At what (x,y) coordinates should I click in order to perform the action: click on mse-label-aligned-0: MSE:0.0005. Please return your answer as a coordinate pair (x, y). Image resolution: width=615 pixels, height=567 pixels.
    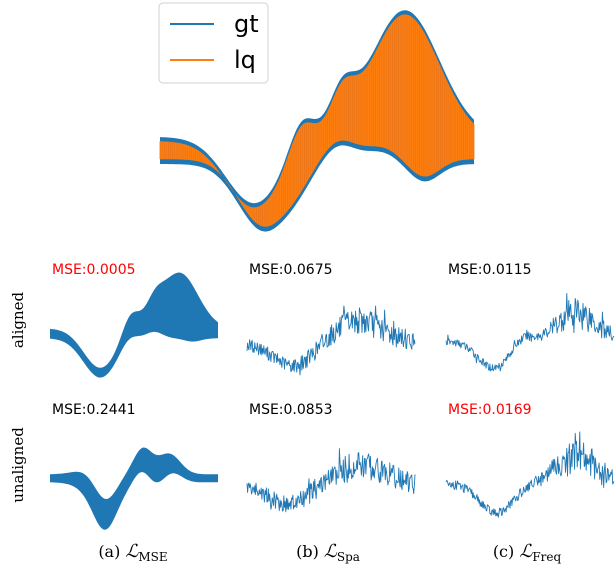
    Looking at the image, I should click on (94, 270).